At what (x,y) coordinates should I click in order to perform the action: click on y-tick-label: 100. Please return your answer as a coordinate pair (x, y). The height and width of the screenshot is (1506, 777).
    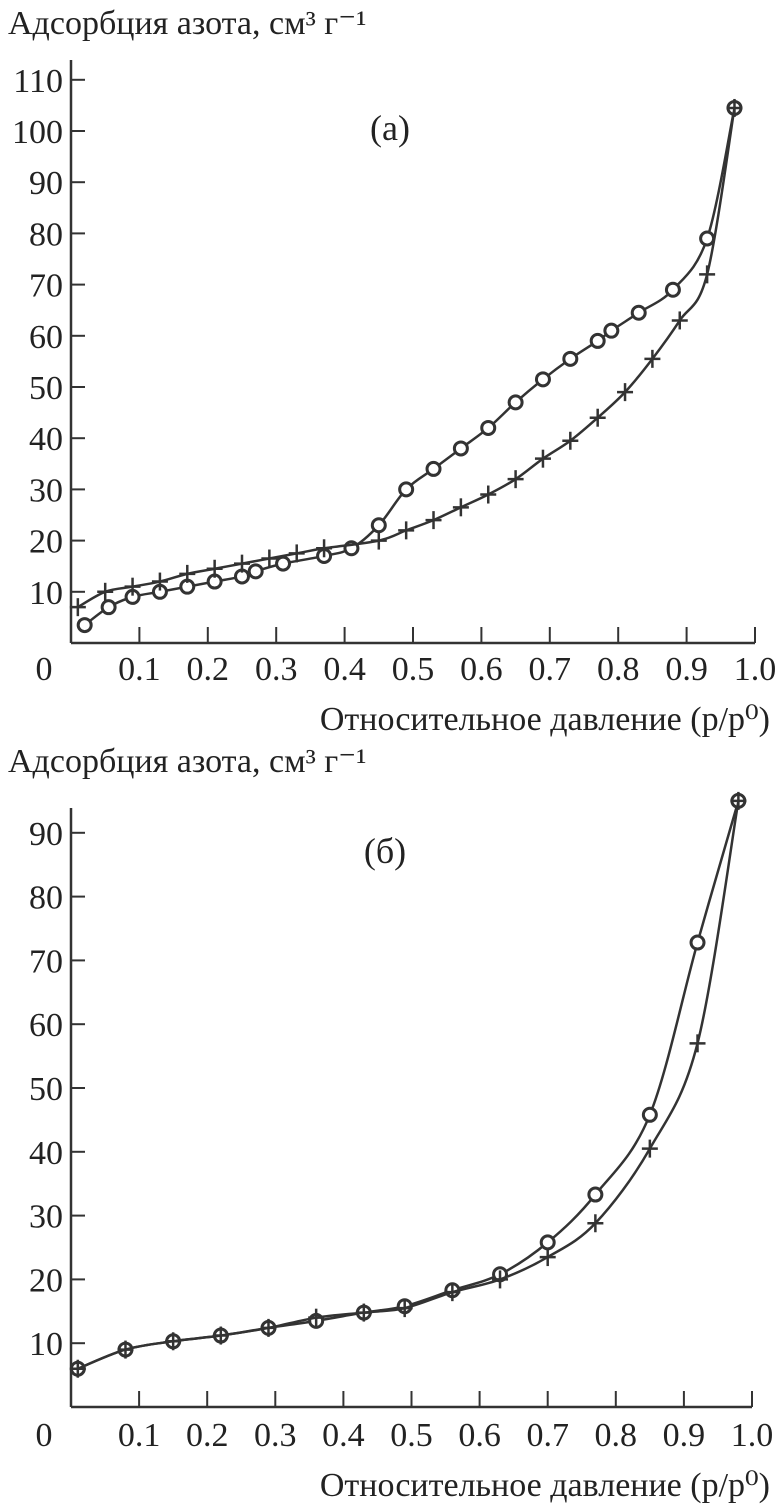
    Looking at the image, I should click on (37, 132).